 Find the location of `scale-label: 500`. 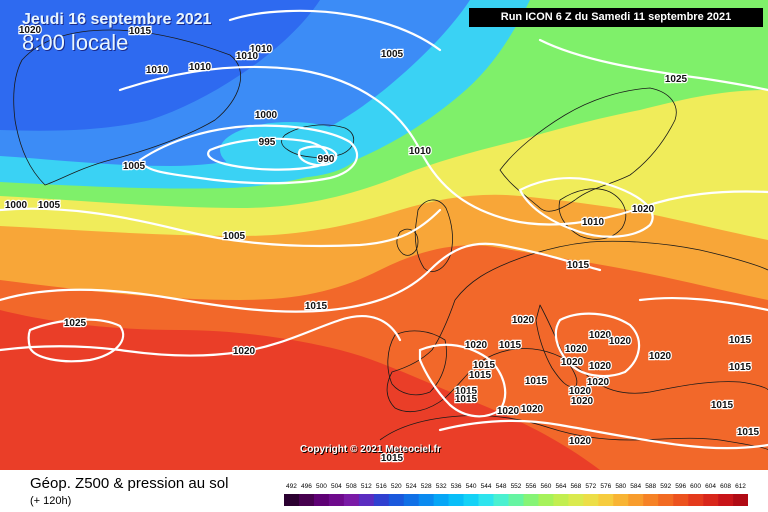

scale-label: 500 is located at coordinates (321, 486).